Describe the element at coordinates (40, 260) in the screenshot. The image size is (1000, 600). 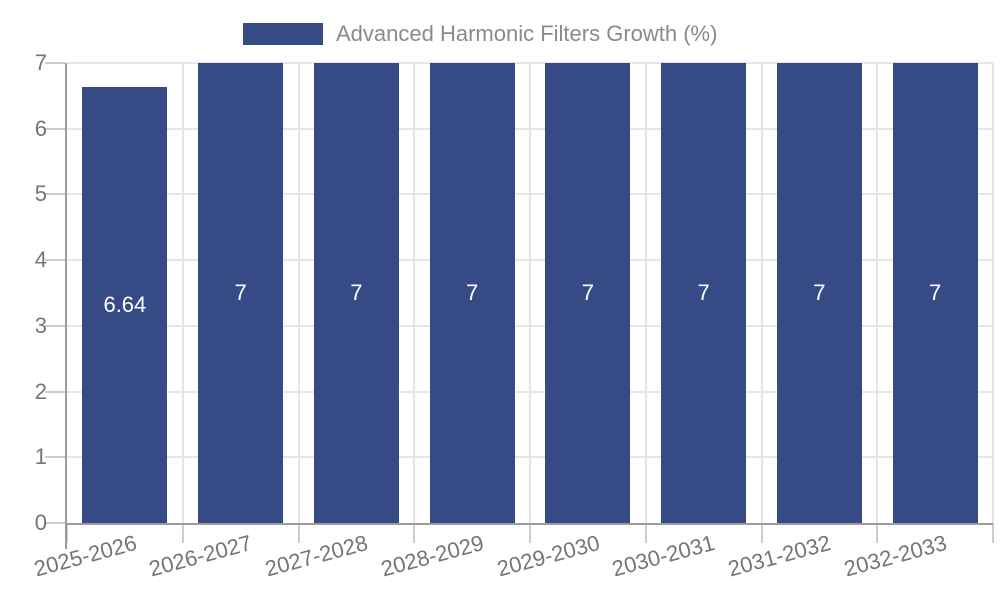
I see `y-axis-tick-label: 4` at that location.